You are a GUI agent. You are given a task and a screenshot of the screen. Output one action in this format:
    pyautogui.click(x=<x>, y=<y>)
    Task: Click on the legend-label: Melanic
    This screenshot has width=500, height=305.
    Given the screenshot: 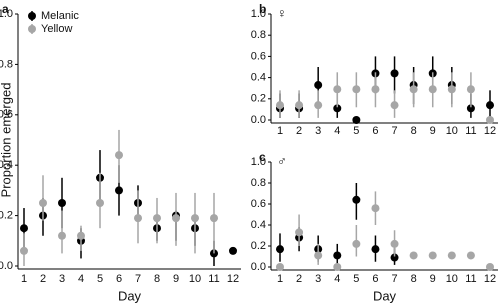 What is the action you would take?
    pyautogui.click(x=60, y=16)
    